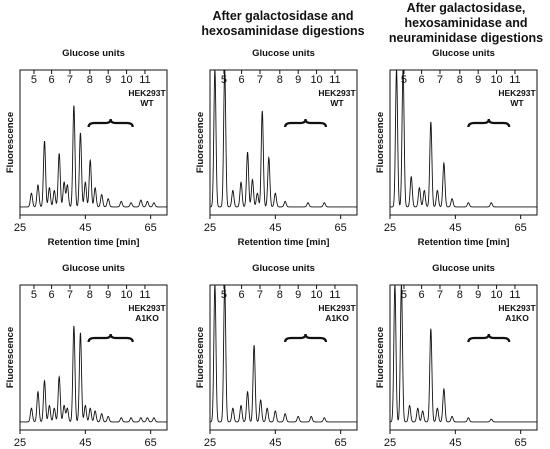  I want to click on column-title-line: After galactosidase and, so click(282, 16).